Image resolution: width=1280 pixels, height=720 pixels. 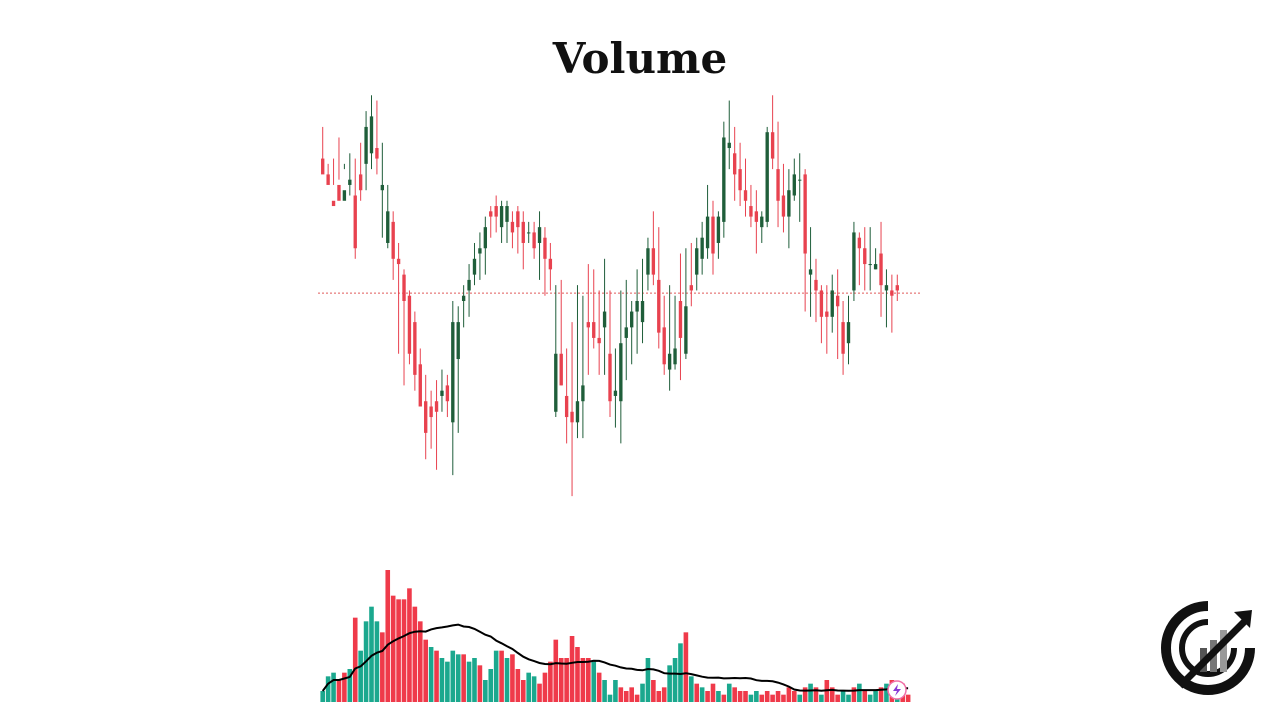 I want to click on volume-histogram, so click(x=615, y=636).